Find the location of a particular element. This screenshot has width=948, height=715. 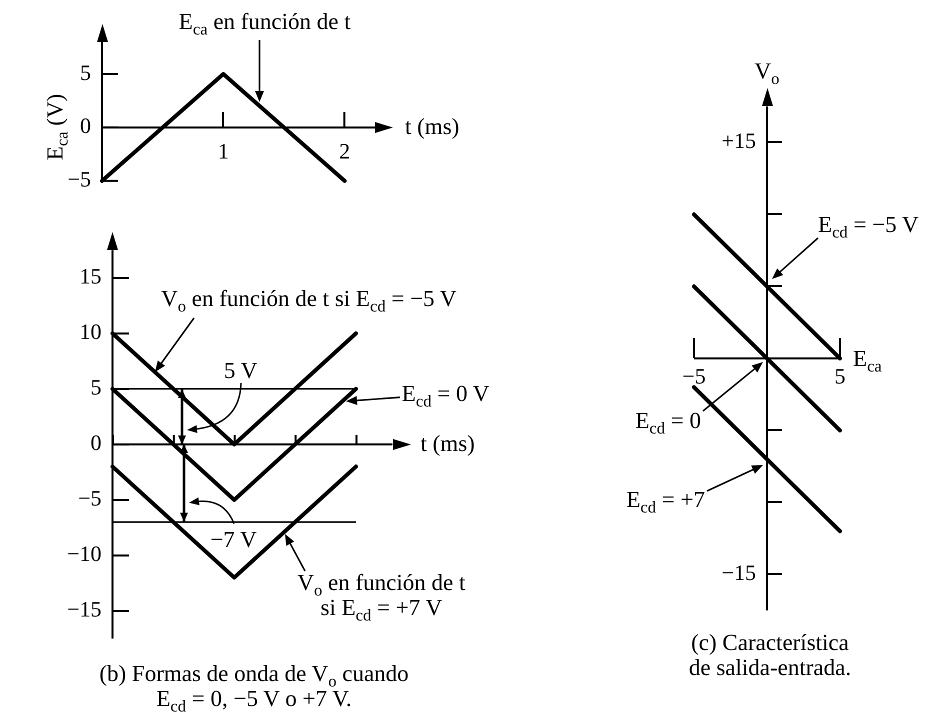

text: E$_{cd}$ = 0 V is located at coordinates (446, 395).